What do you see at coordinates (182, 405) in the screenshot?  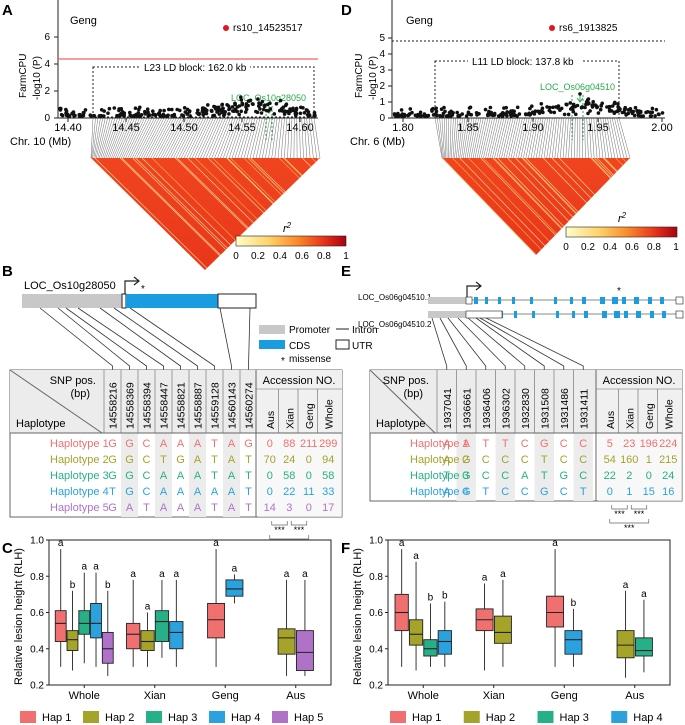 I see `snp-position: 14558821` at bounding box center [182, 405].